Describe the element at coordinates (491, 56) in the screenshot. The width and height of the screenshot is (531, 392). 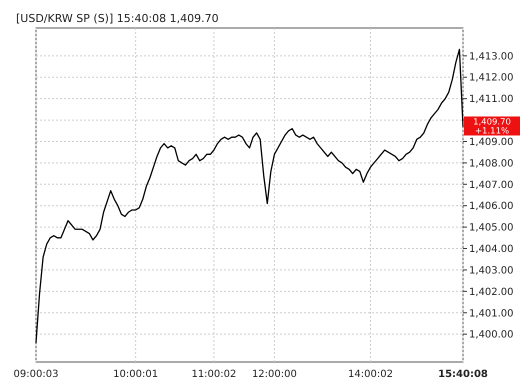
I see `y-tick-label: 1,413.00` at that location.